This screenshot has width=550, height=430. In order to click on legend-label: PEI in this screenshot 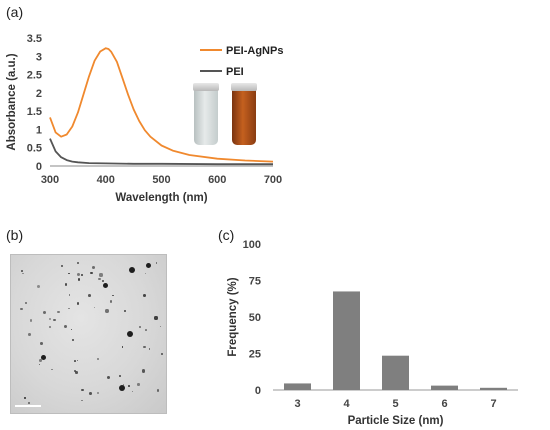, I will do `click(235, 72)`.